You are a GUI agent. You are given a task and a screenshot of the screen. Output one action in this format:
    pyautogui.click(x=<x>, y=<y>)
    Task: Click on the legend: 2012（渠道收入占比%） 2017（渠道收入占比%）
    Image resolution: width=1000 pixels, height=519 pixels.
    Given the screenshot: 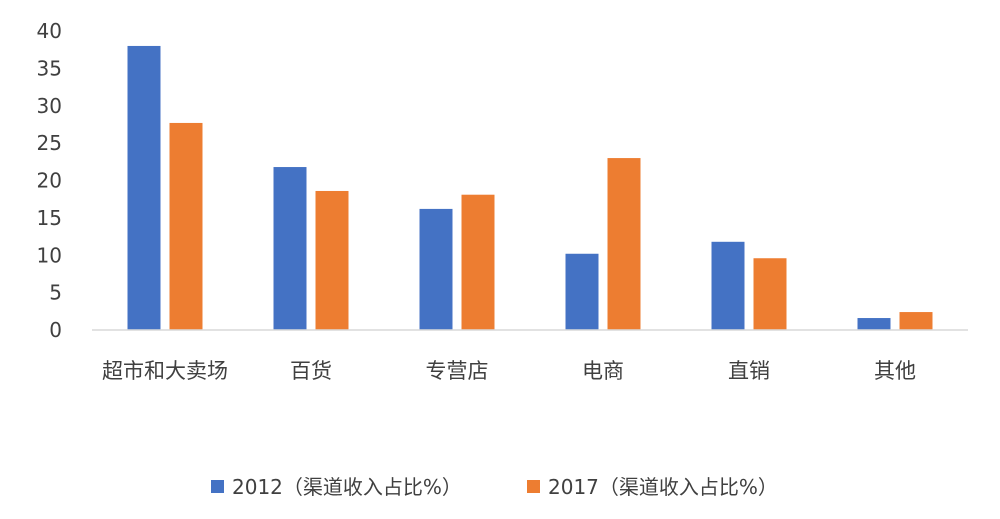 What is the action you would take?
    pyautogui.click(x=494, y=487)
    